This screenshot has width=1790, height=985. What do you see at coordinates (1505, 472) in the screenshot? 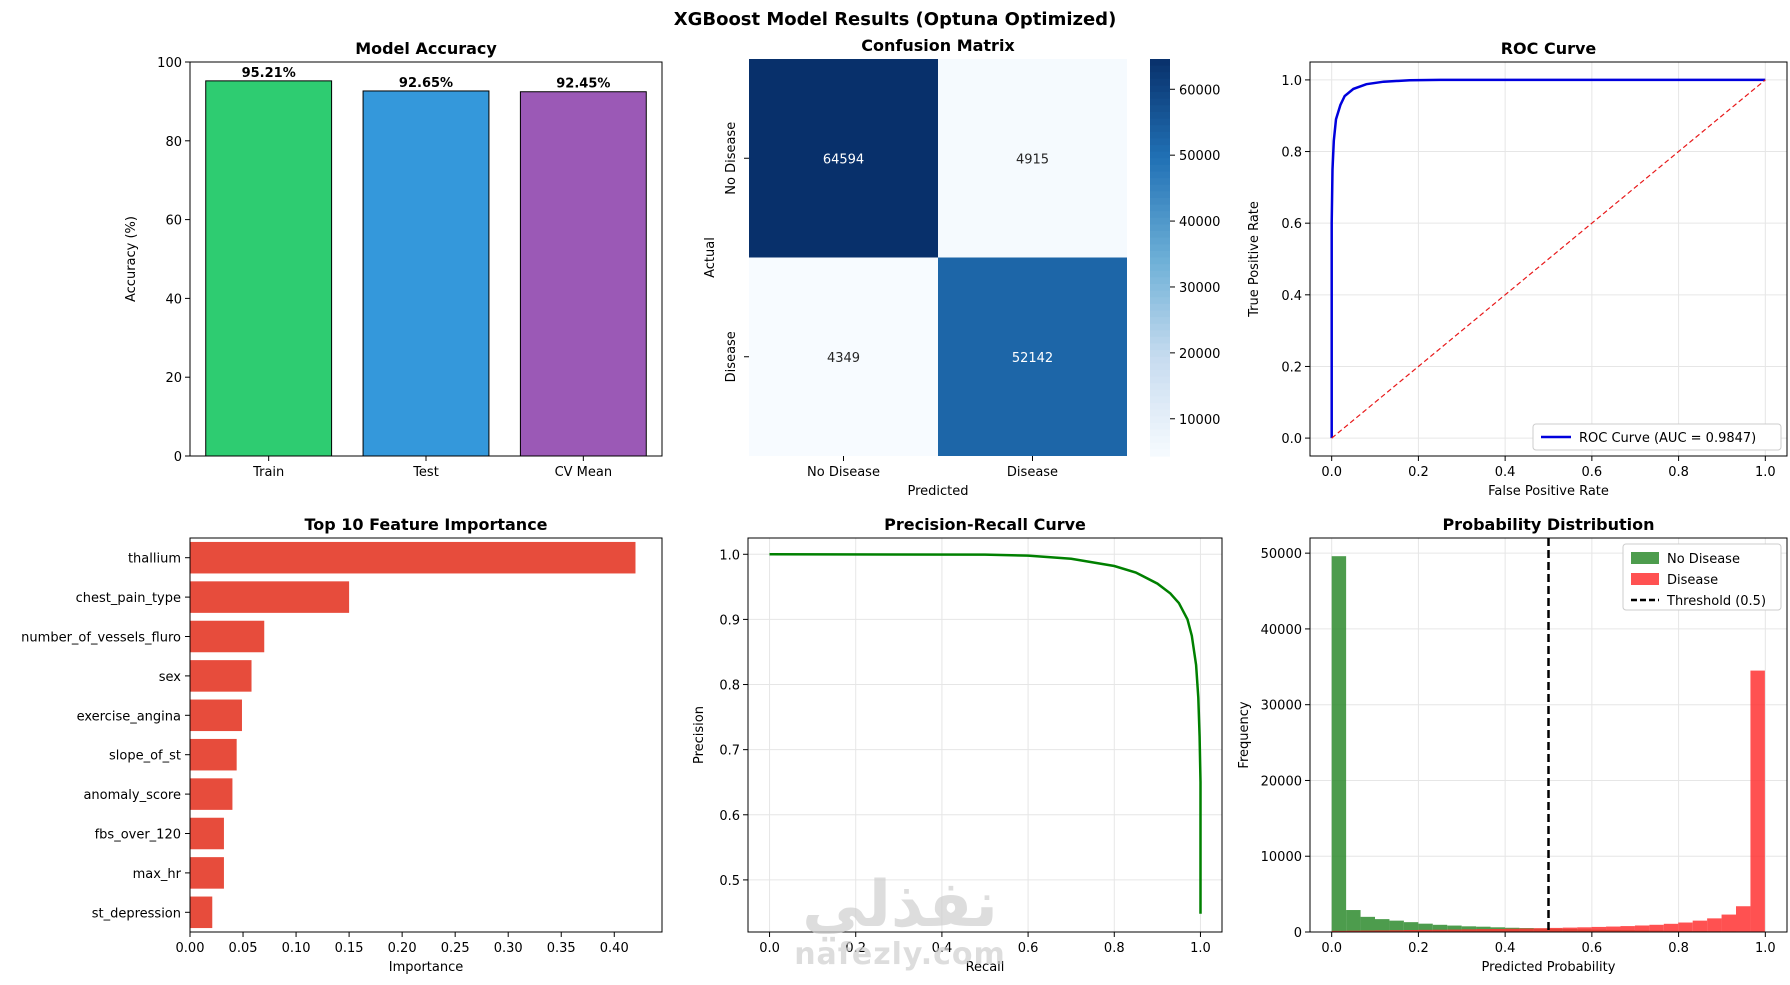
I see `roc-xtick-label: 0.4` at bounding box center [1505, 472].